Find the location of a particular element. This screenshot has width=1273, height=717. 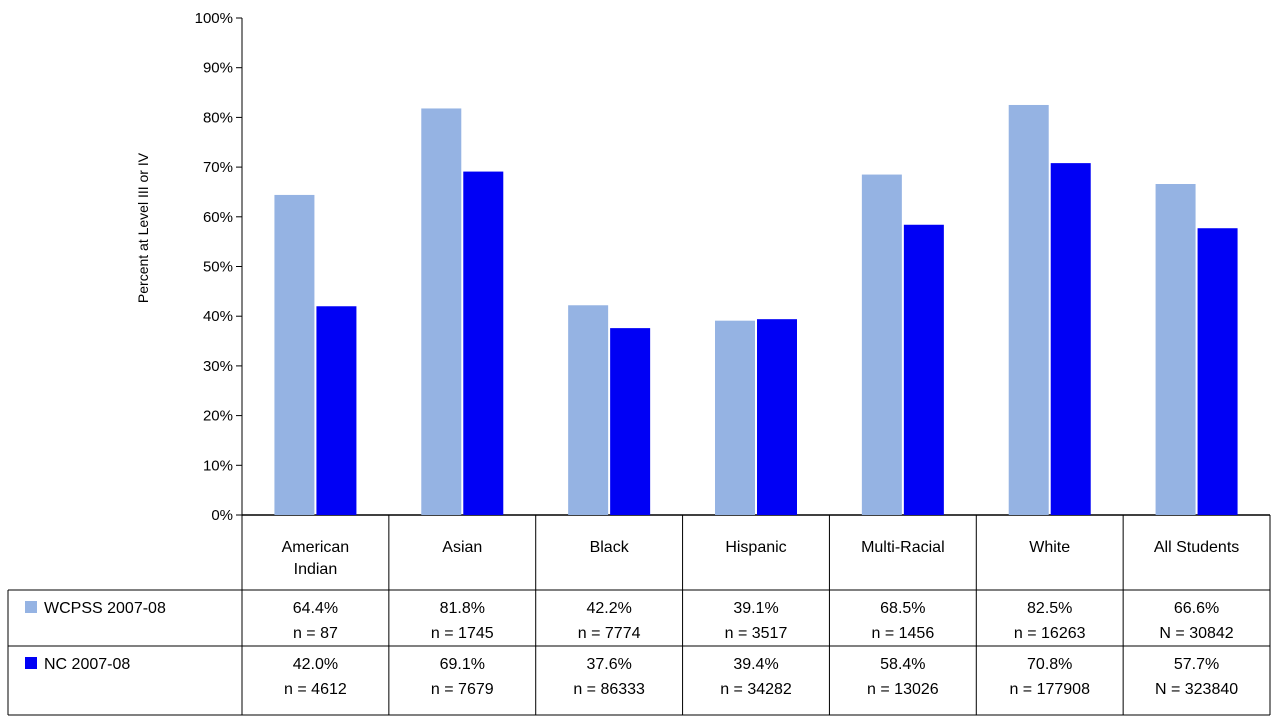

count-label: n = 4612 is located at coordinates (315, 689).